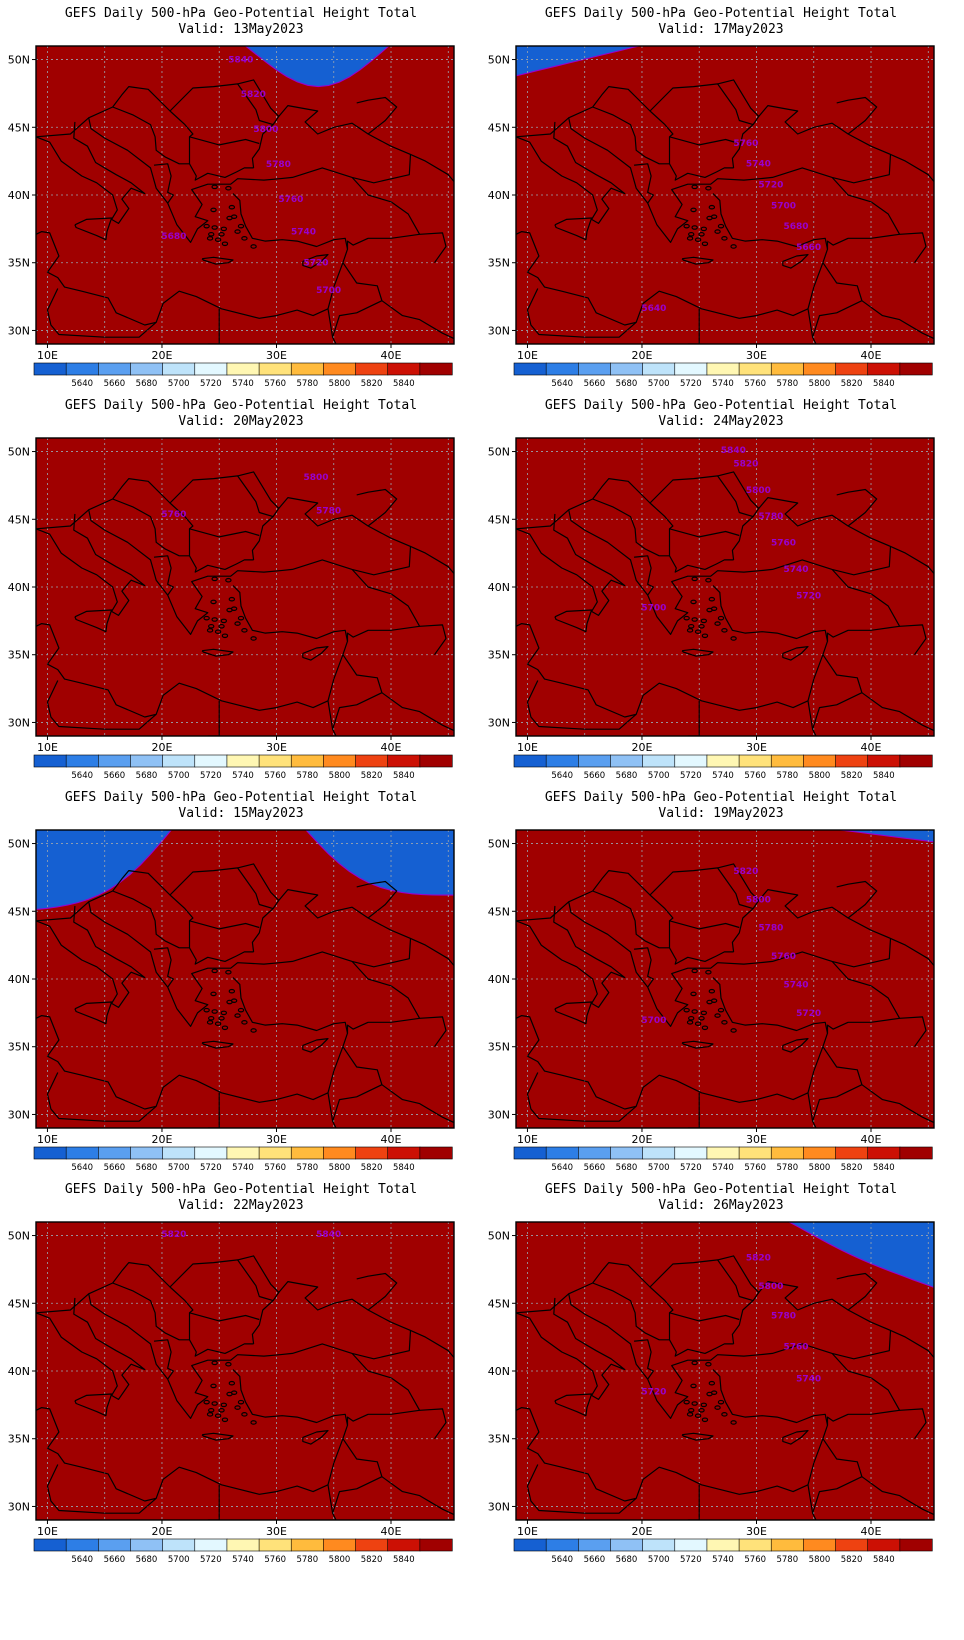 Image resolution: width=964 pixels, height=1640 pixels. I want to click on panel-valid-date: Valid: 26May2023, so click(721, 1205).